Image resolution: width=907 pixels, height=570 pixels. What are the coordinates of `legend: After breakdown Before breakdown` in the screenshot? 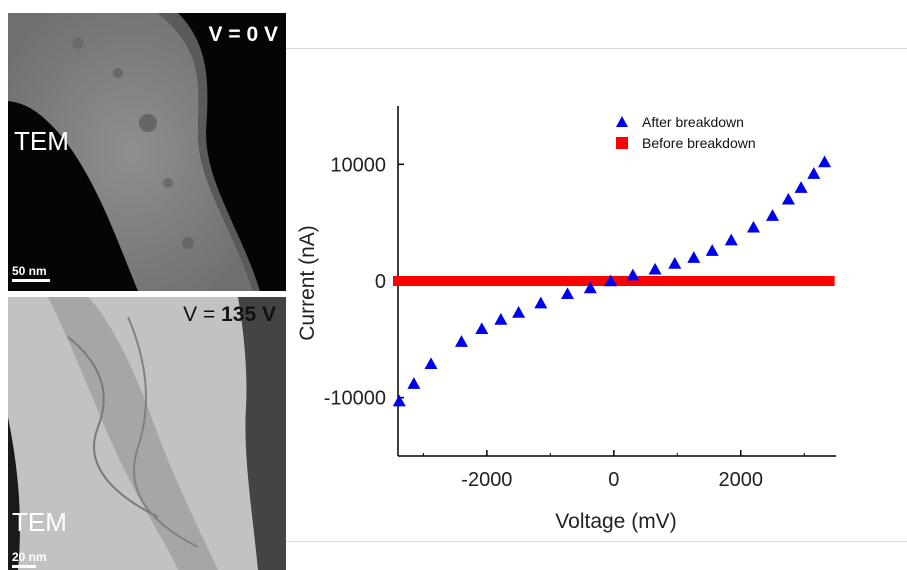 It's located at (686, 132).